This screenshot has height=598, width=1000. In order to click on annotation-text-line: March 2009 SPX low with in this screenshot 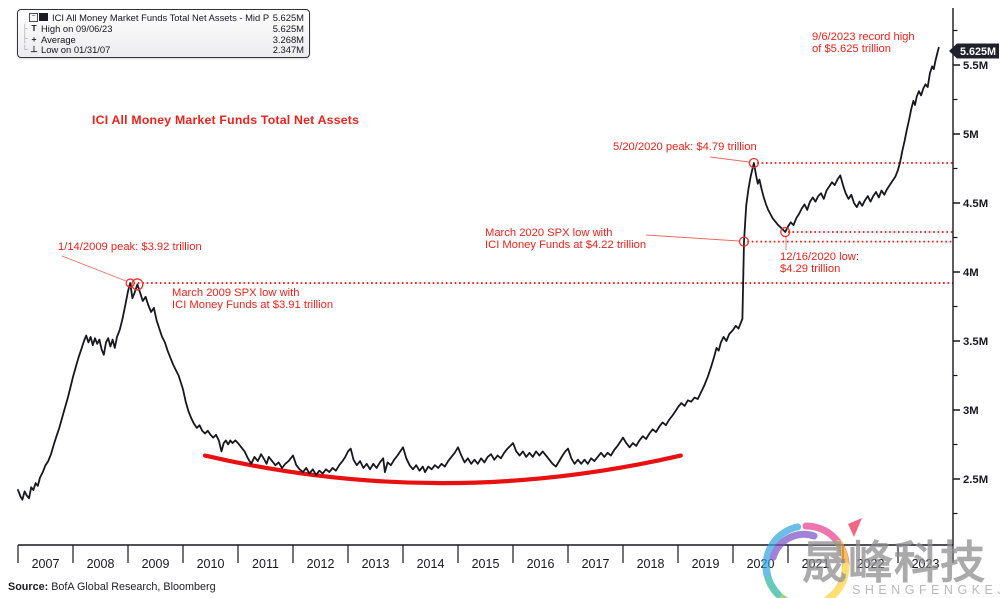, I will do `click(236, 293)`.